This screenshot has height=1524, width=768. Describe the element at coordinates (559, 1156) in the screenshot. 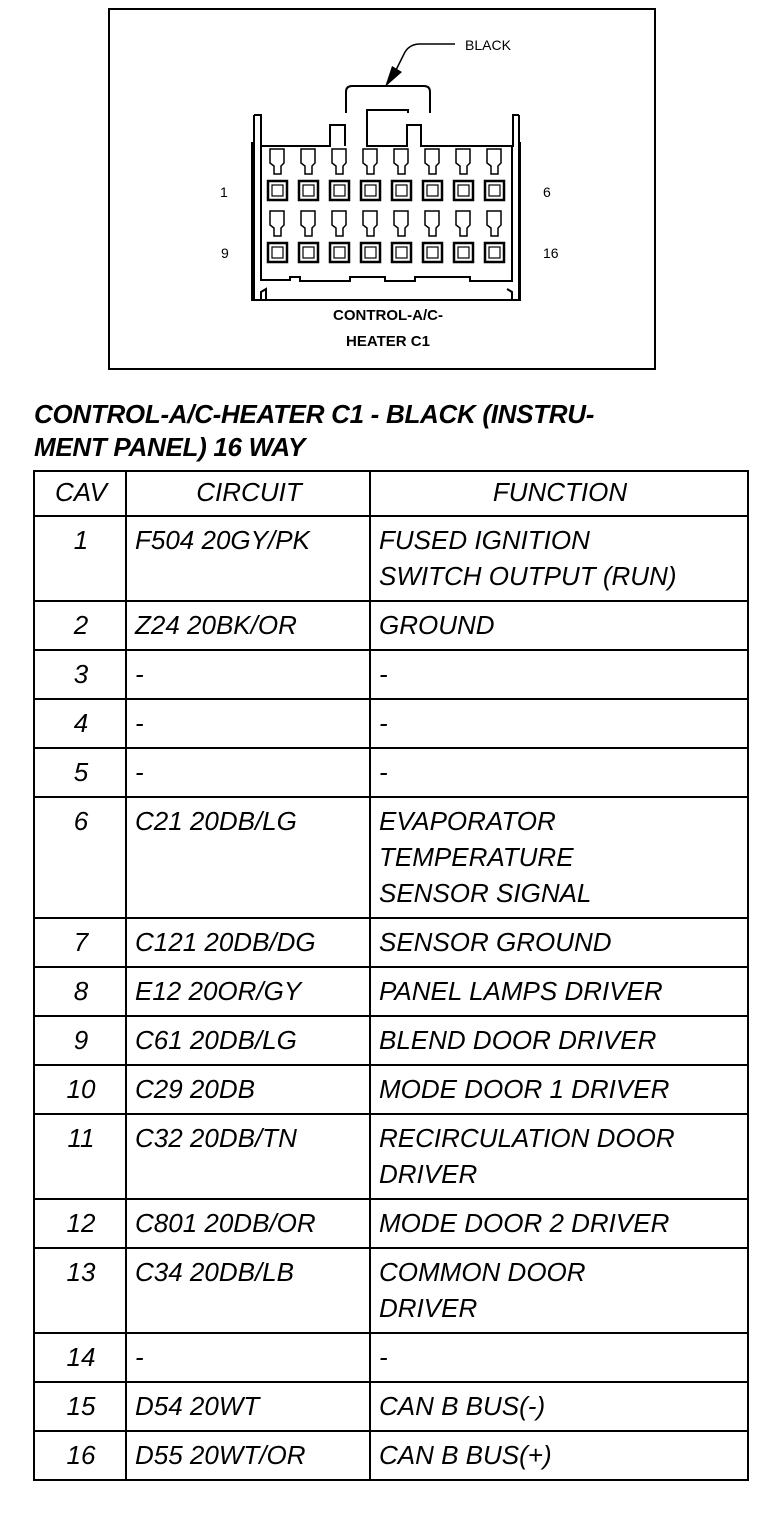

I see `cell-function: RECIRCULATION DOOR DRIVER` at that location.